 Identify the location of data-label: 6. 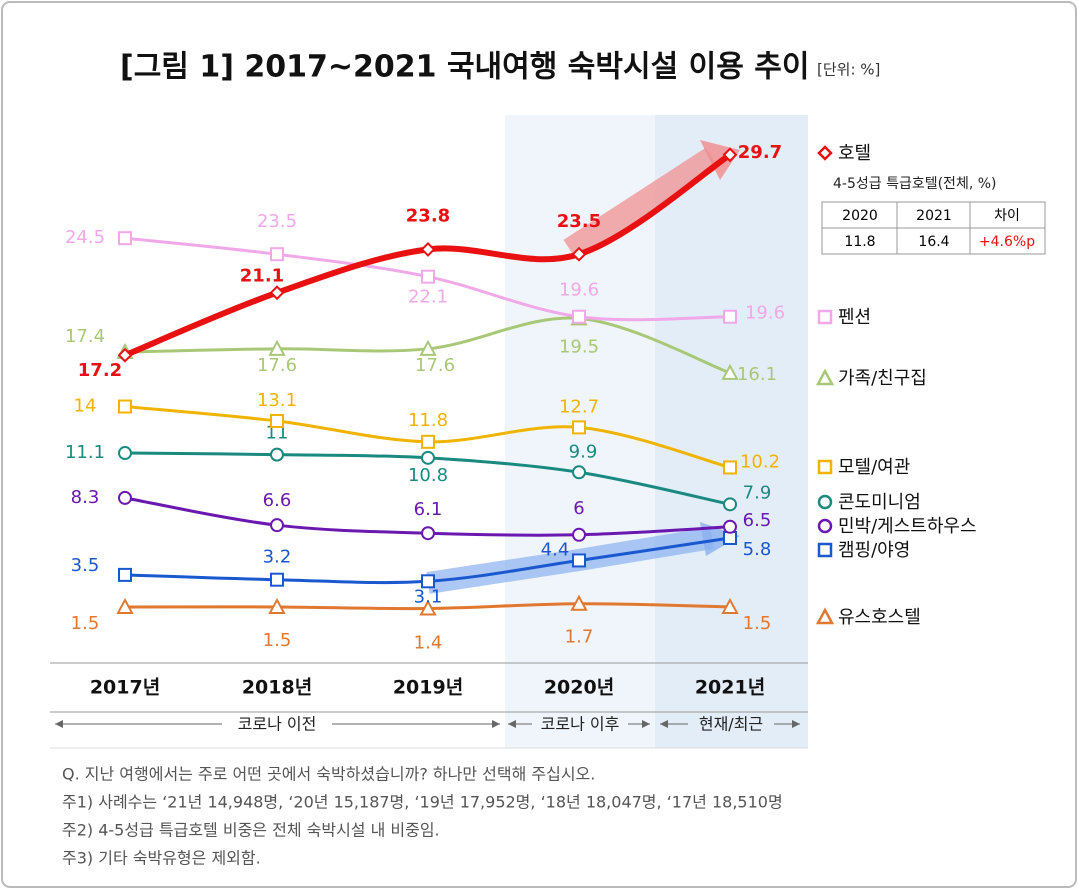
(578, 508).